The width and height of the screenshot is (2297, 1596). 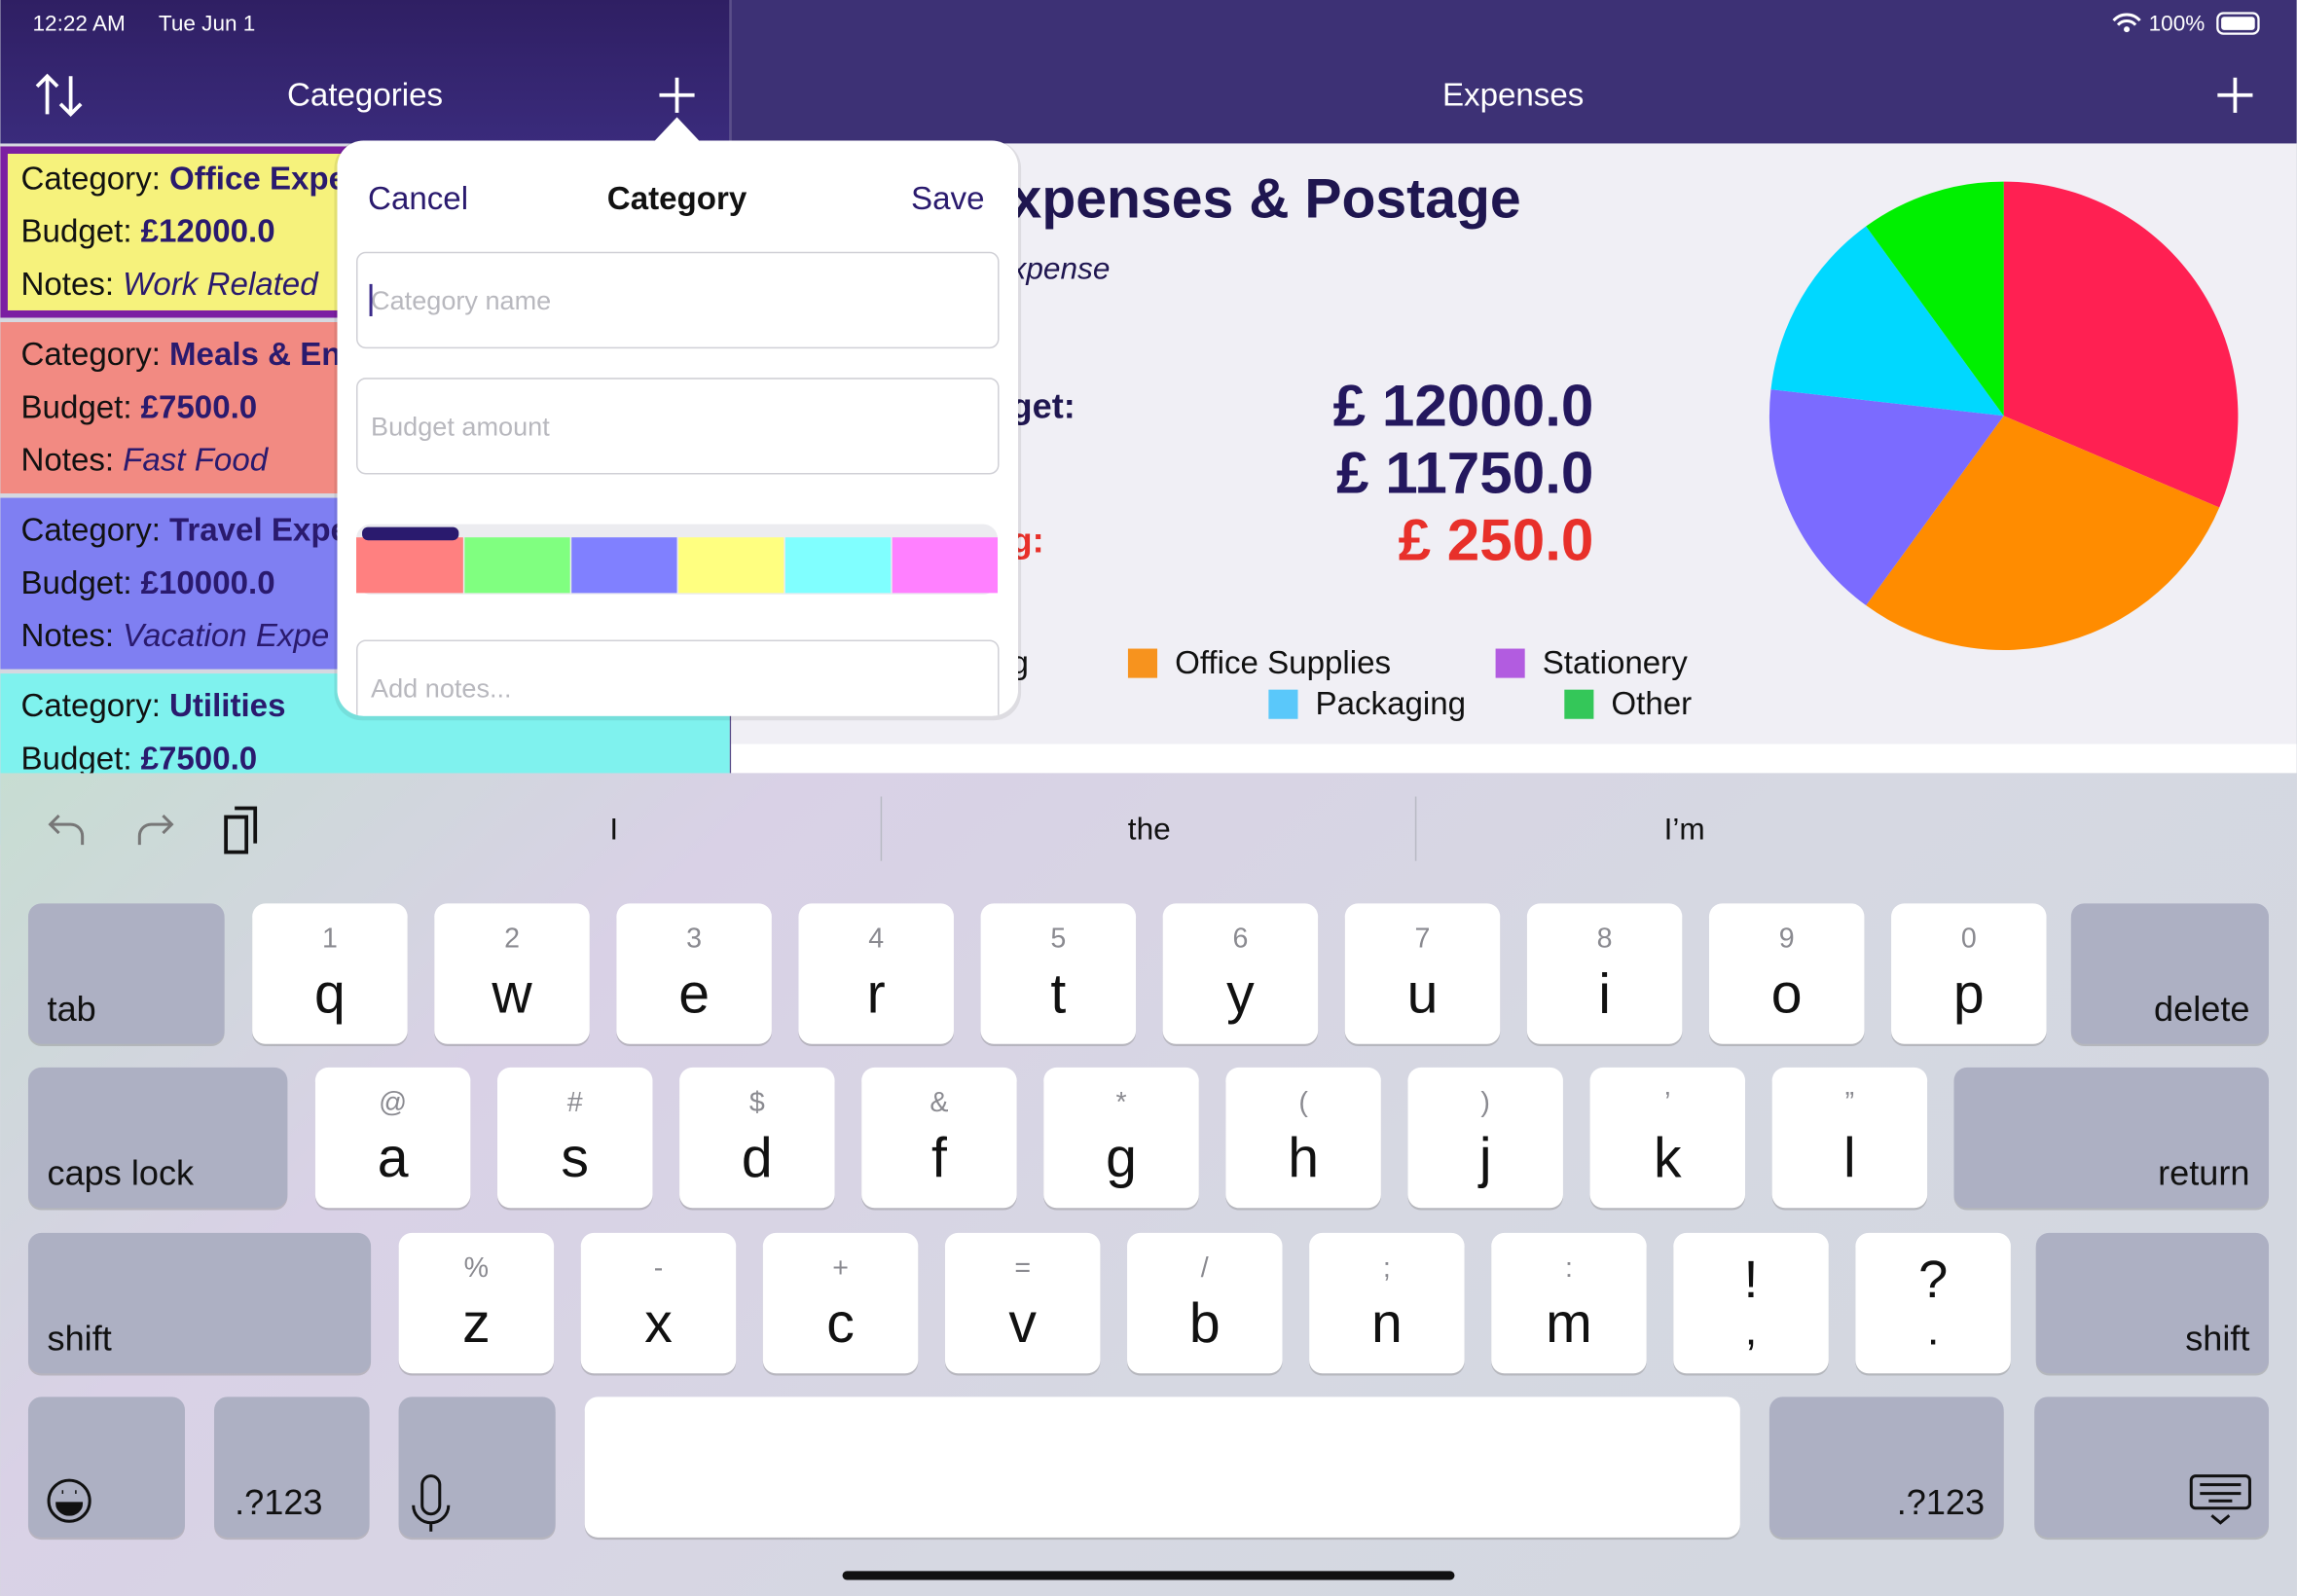 I want to click on card-label: Category:, so click(x=90, y=179).